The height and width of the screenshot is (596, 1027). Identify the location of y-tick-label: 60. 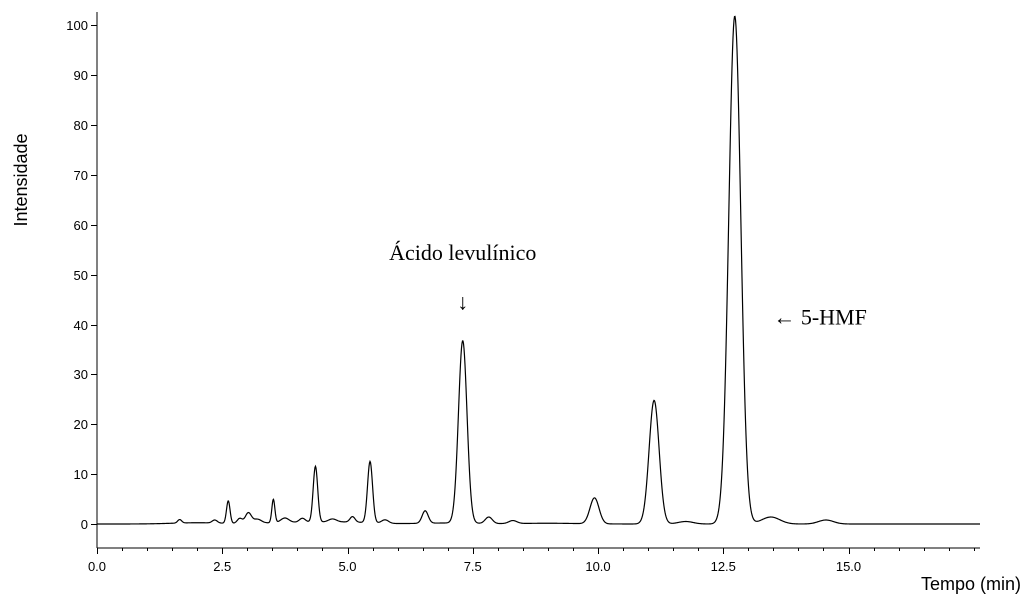
(81, 225).